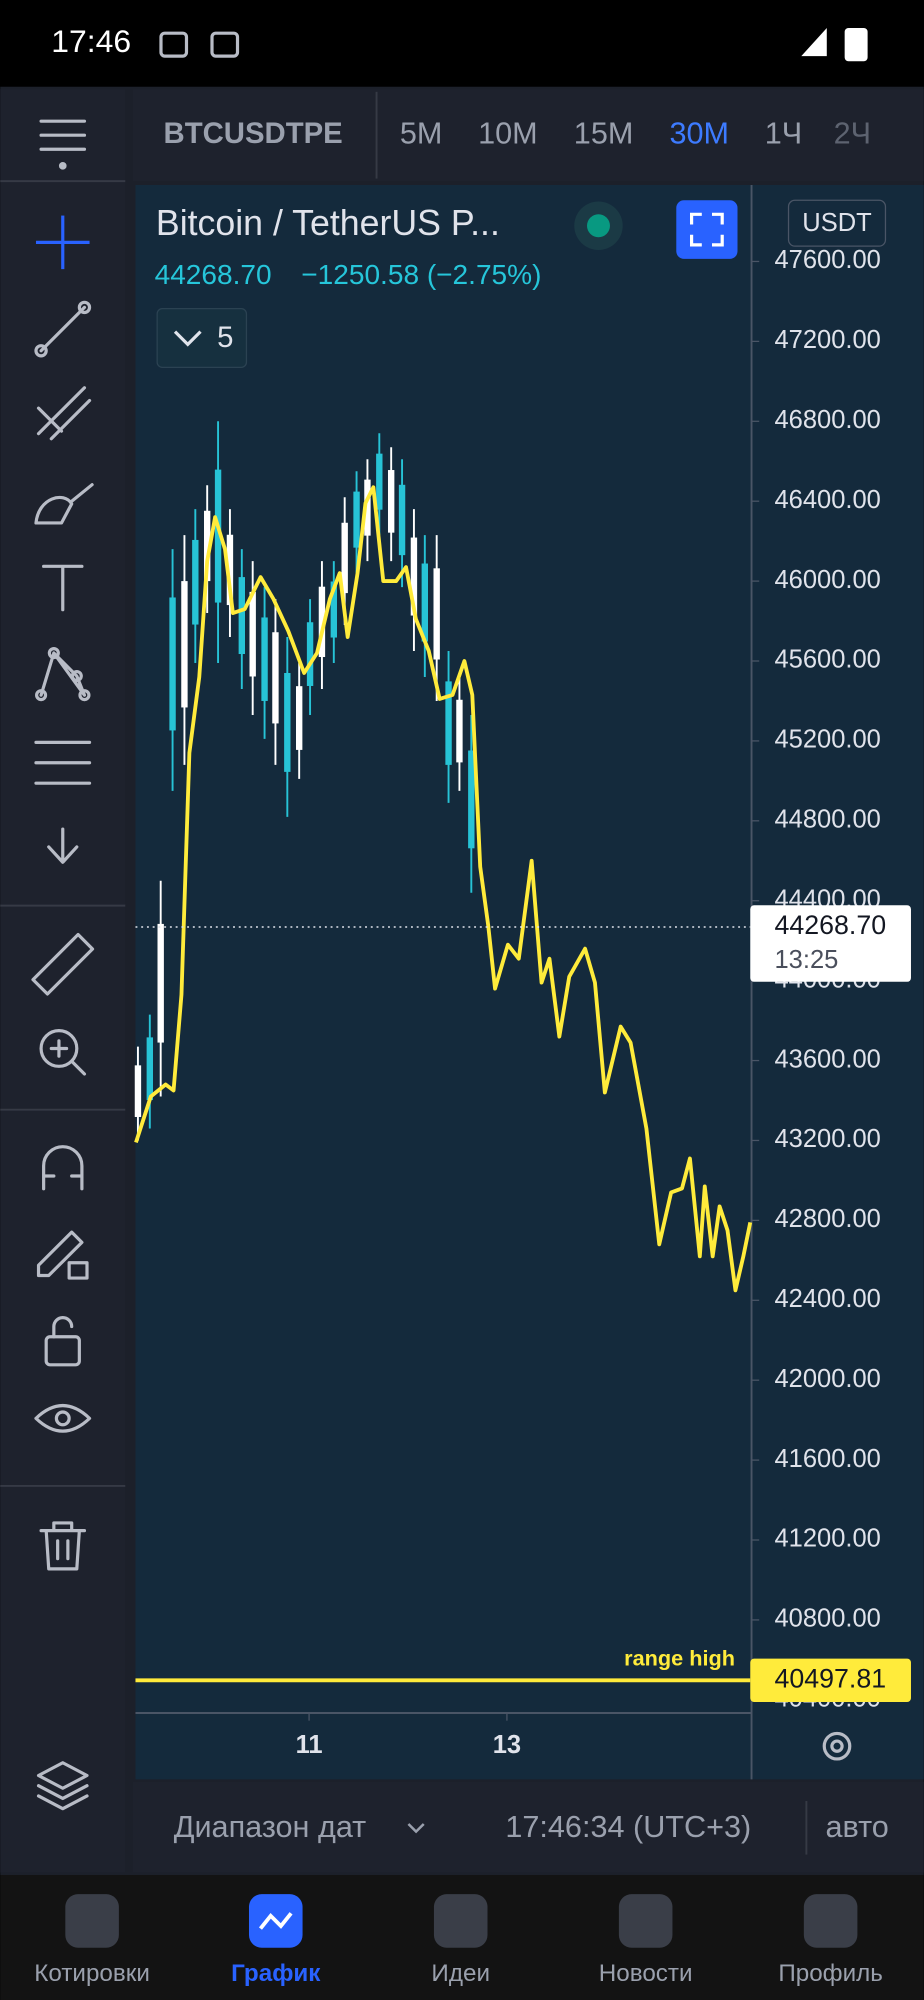 This screenshot has width=924, height=2000. I want to click on y-tick-label: 46000.00, so click(828, 580).